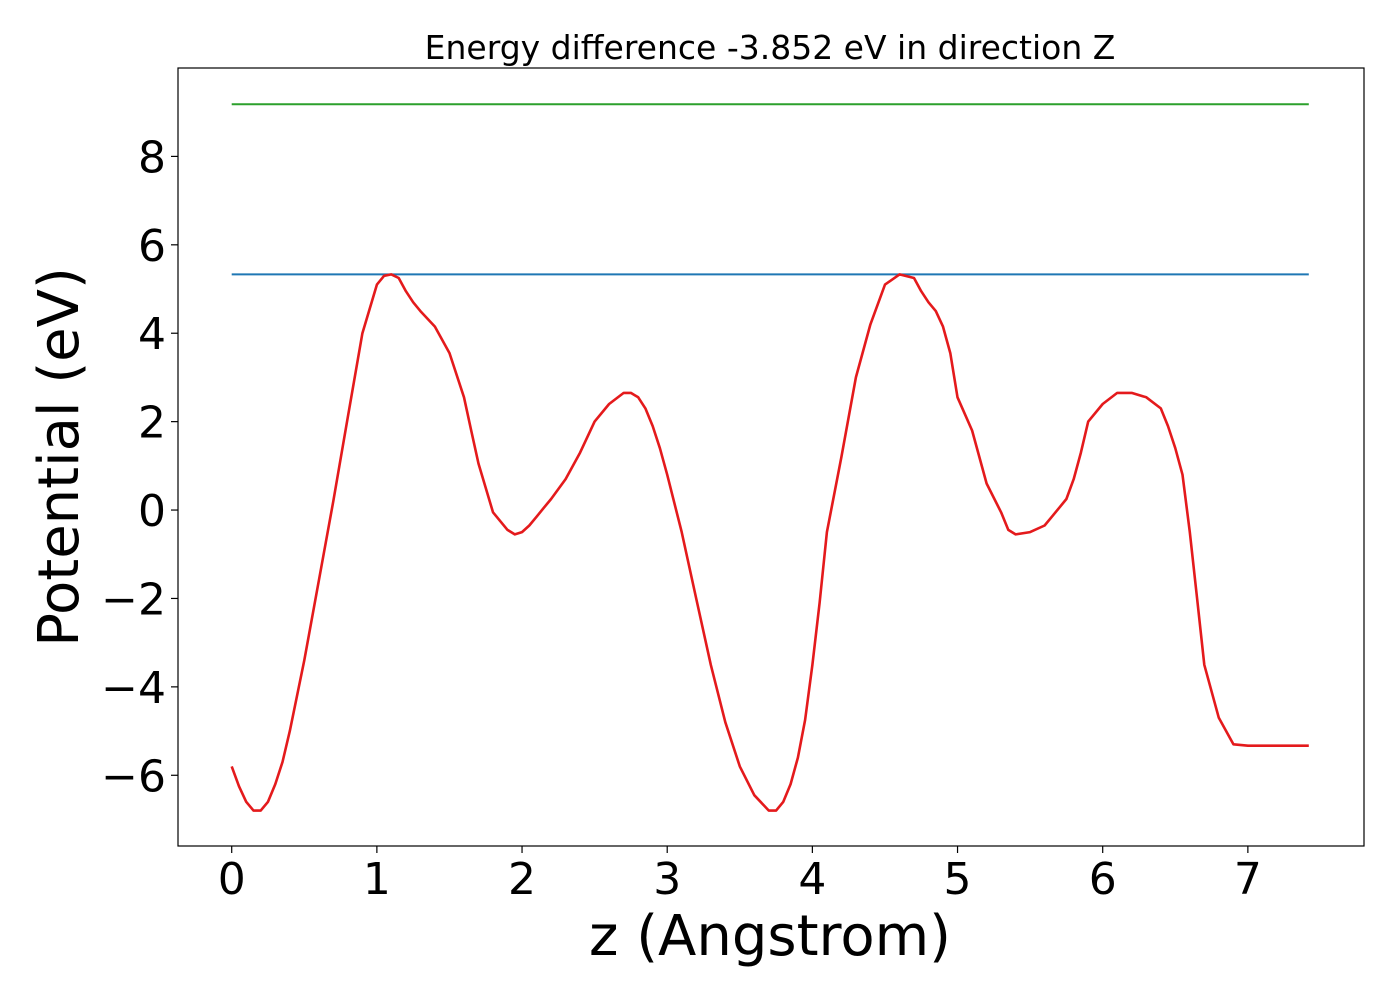  I want to click on x-tick-label: 0, so click(232, 879).